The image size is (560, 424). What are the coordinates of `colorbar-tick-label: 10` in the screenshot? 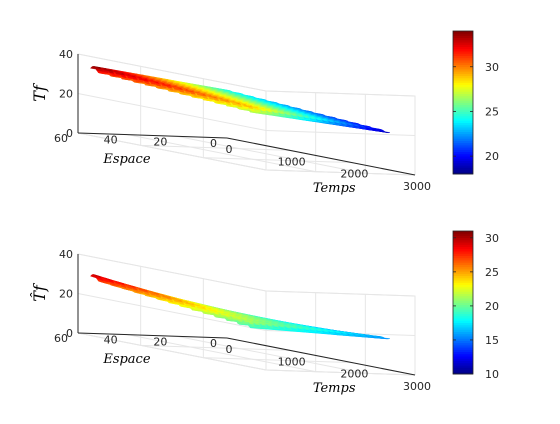 It's located at (492, 374).